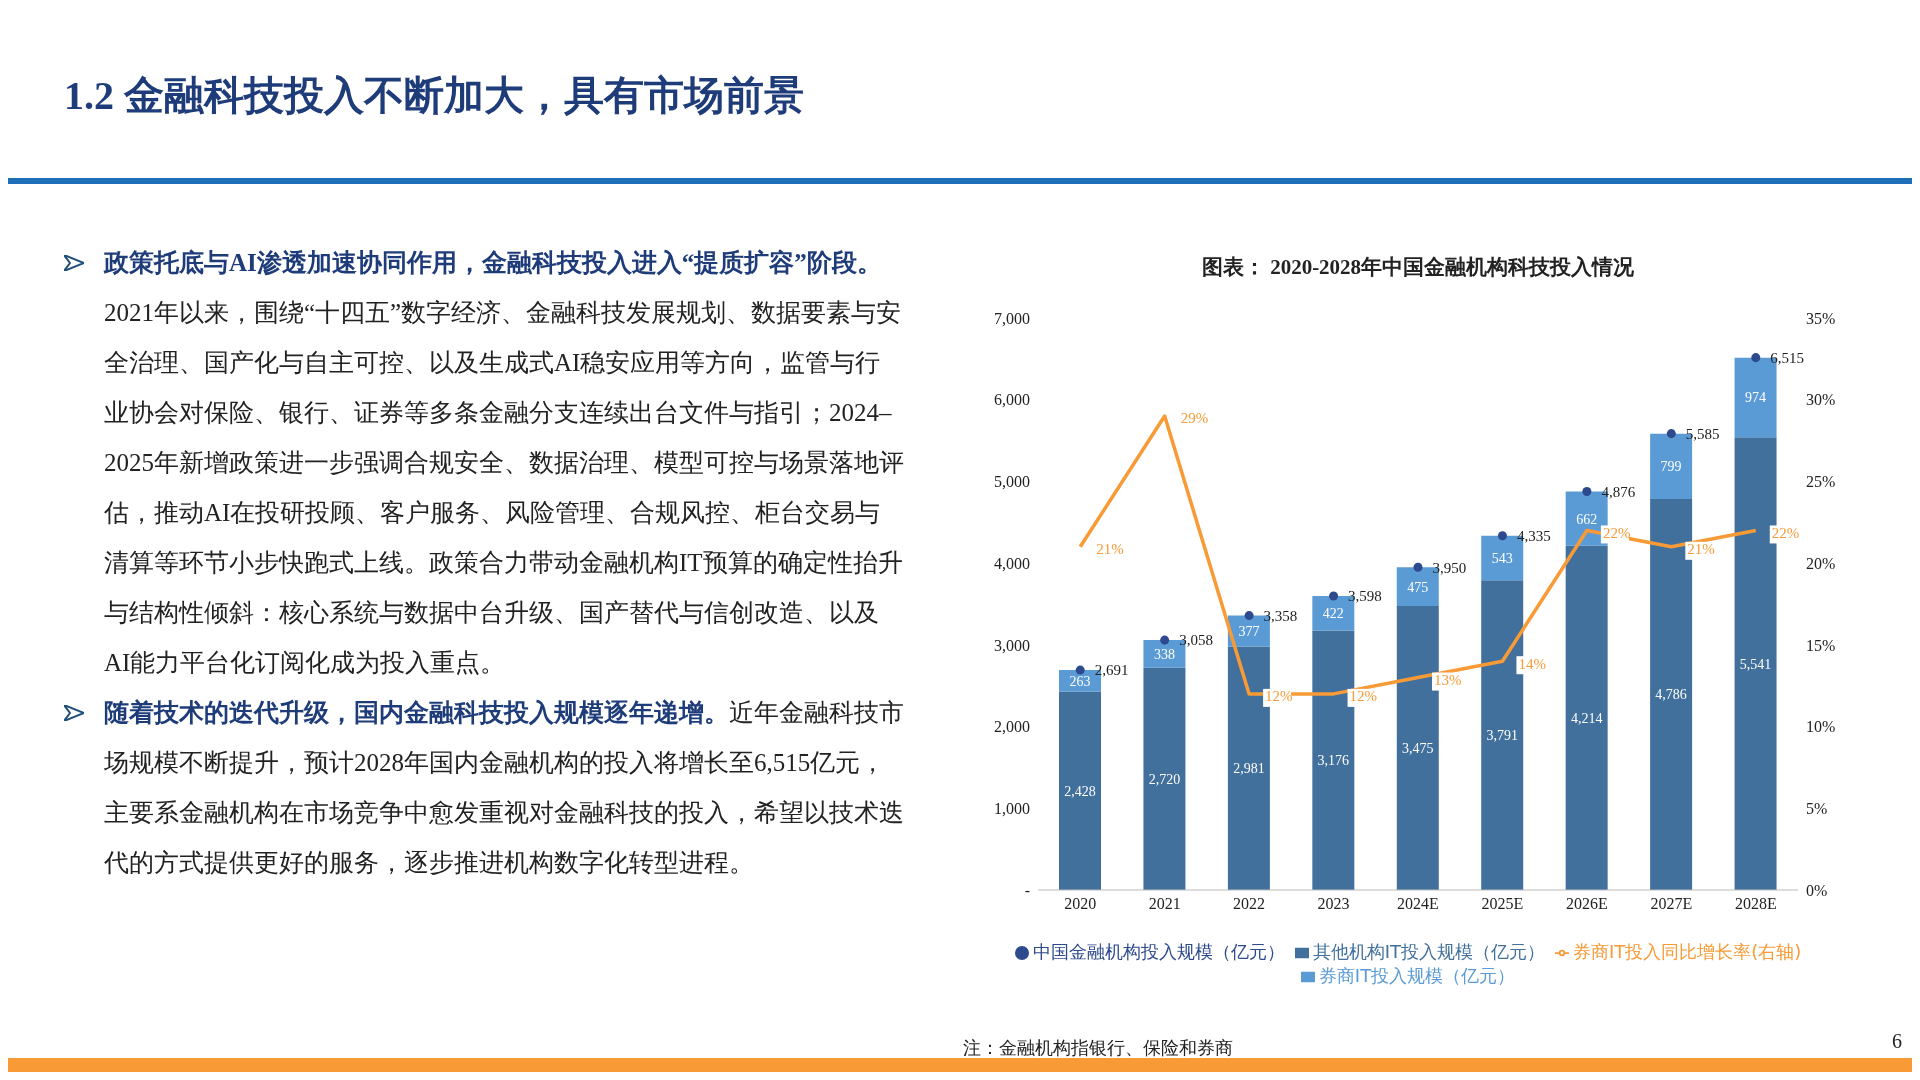 Image resolution: width=1920 pixels, height=1080 pixels. Describe the element at coordinates (1418, 587) in the screenshot. I see `data-label: 475` at that location.